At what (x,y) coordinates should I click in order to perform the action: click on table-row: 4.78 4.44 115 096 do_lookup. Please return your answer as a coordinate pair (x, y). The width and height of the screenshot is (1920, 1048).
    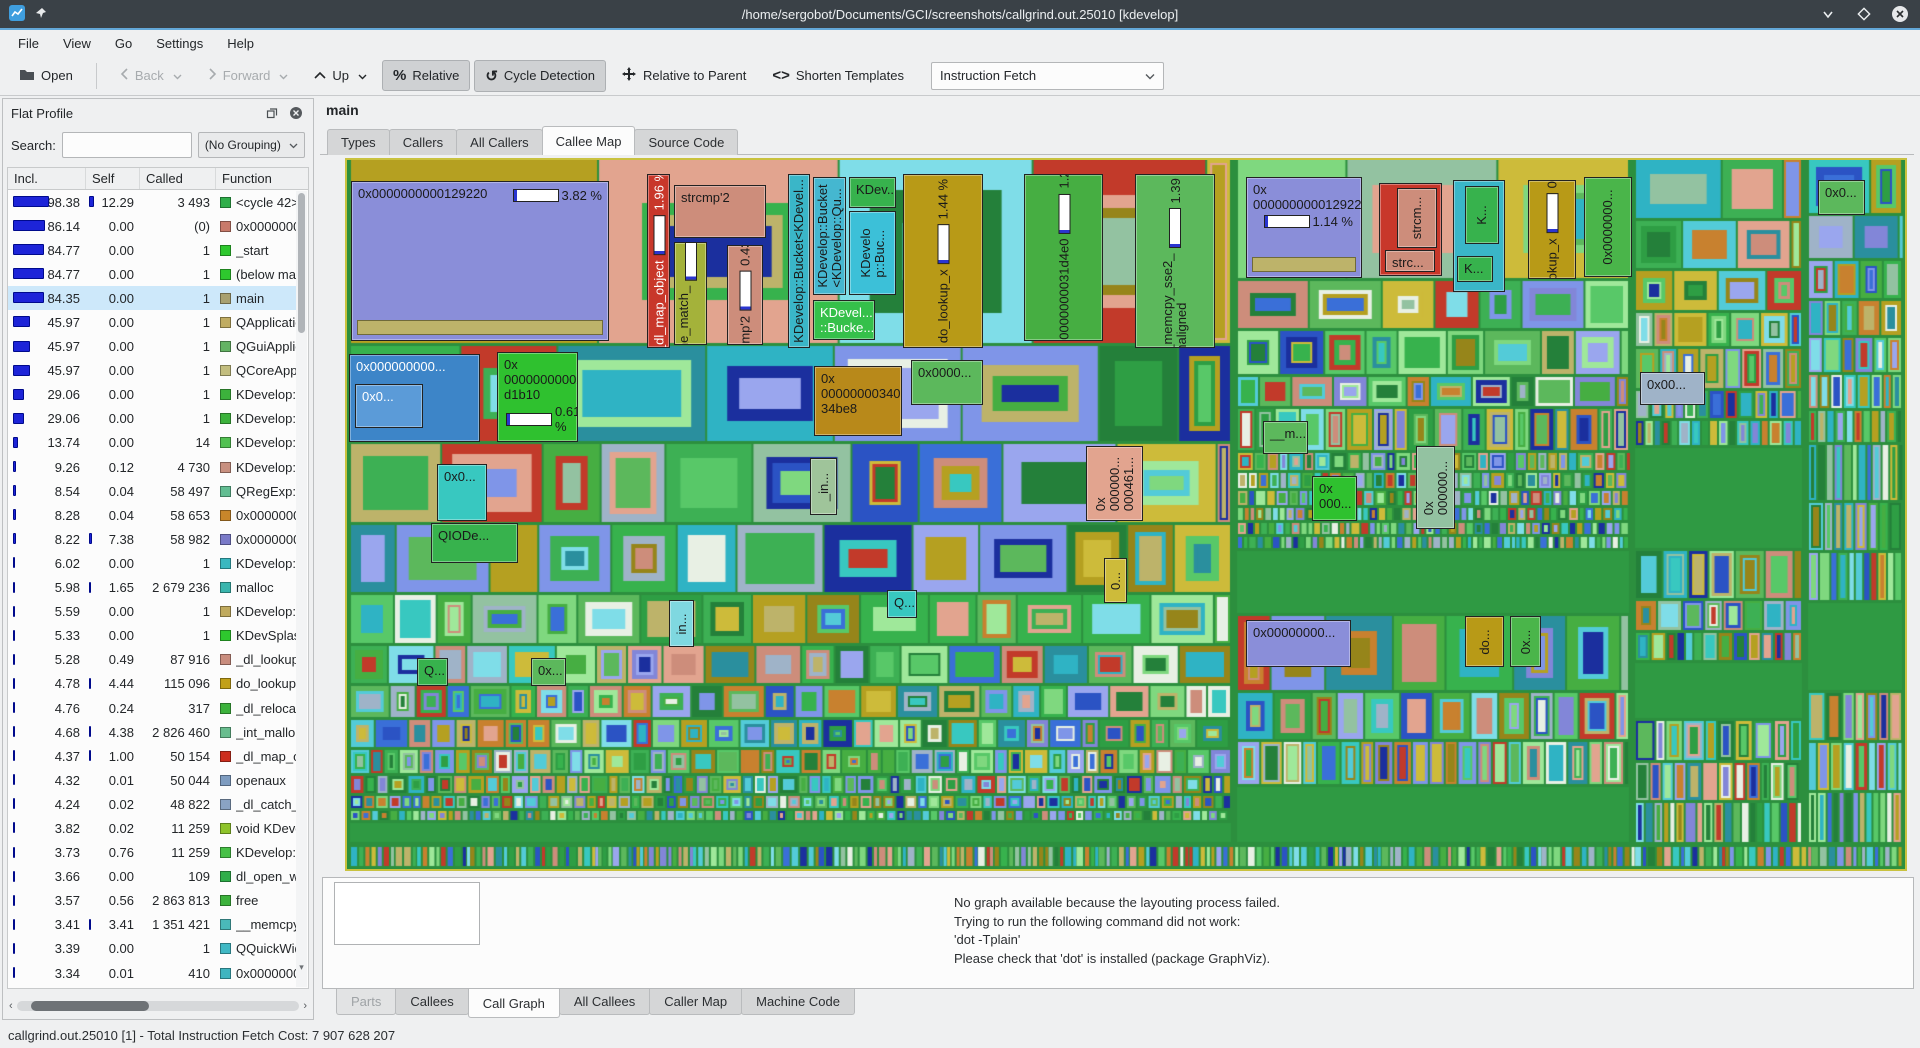
    Looking at the image, I should click on (152, 684).